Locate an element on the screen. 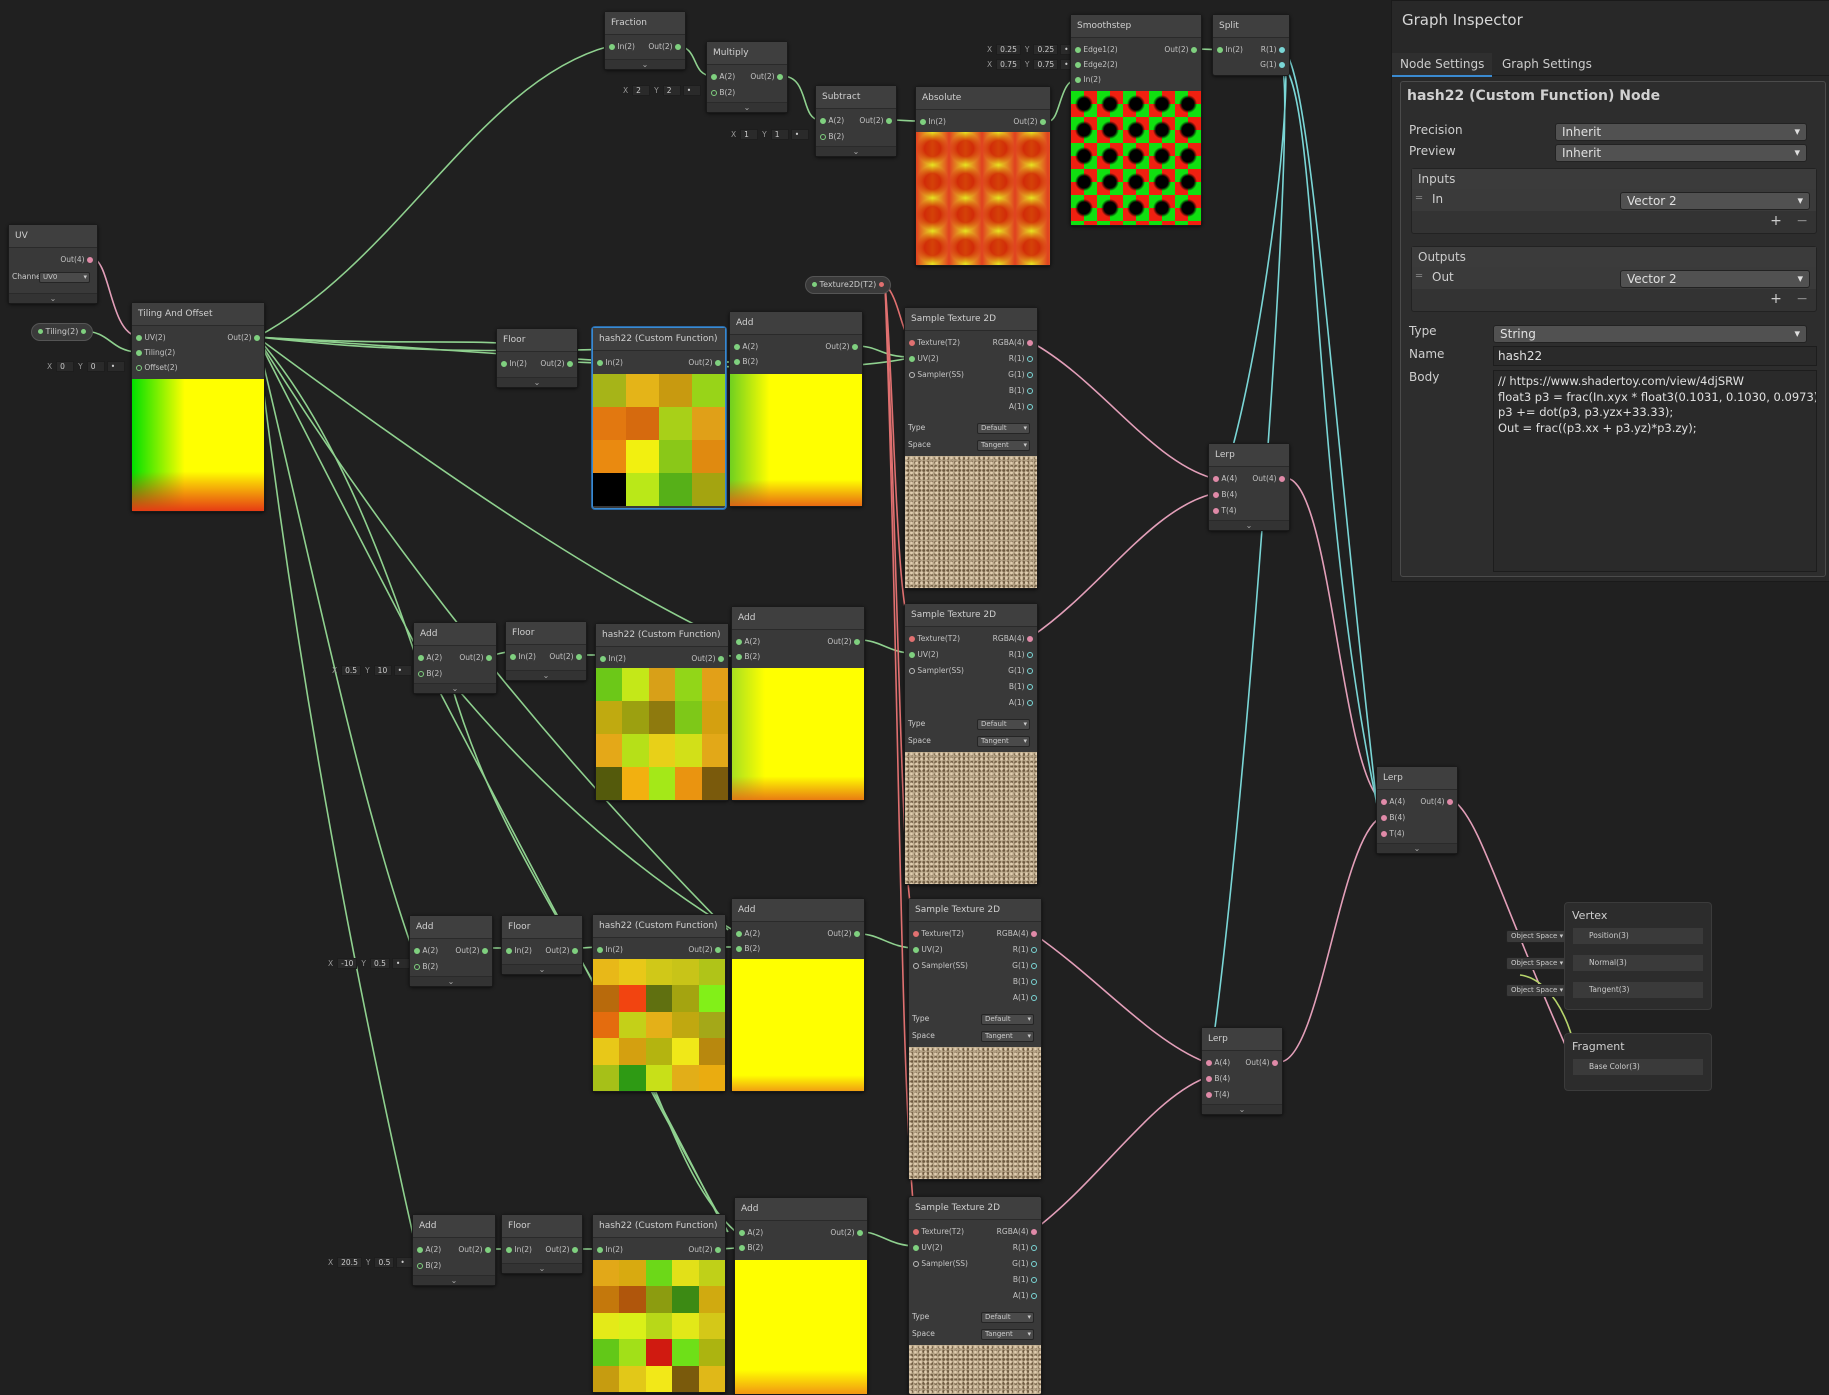 This screenshot has height=1395, width=1829. output-row: ═ Out Vector 2 is located at coordinates (1614, 278).